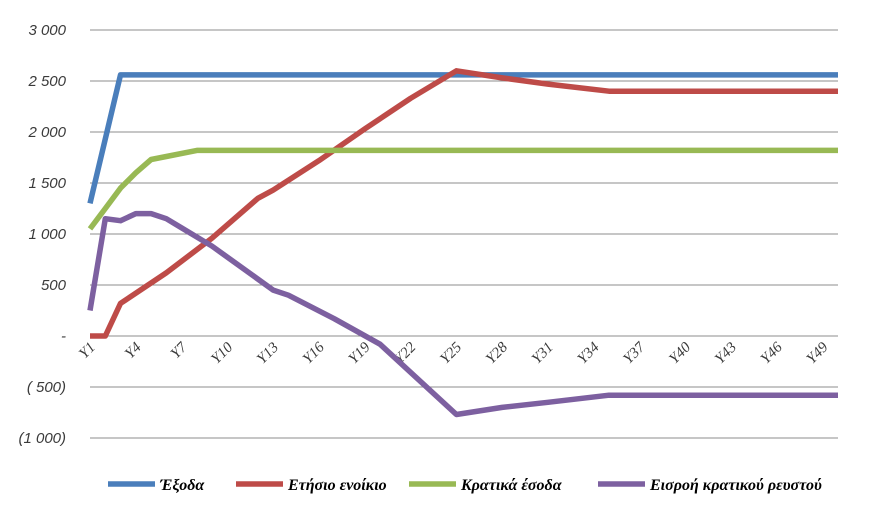 The image size is (881, 507). What do you see at coordinates (511, 485) in the screenshot?
I see `legend-label-2: Κρατικά έσοδα` at bounding box center [511, 485].